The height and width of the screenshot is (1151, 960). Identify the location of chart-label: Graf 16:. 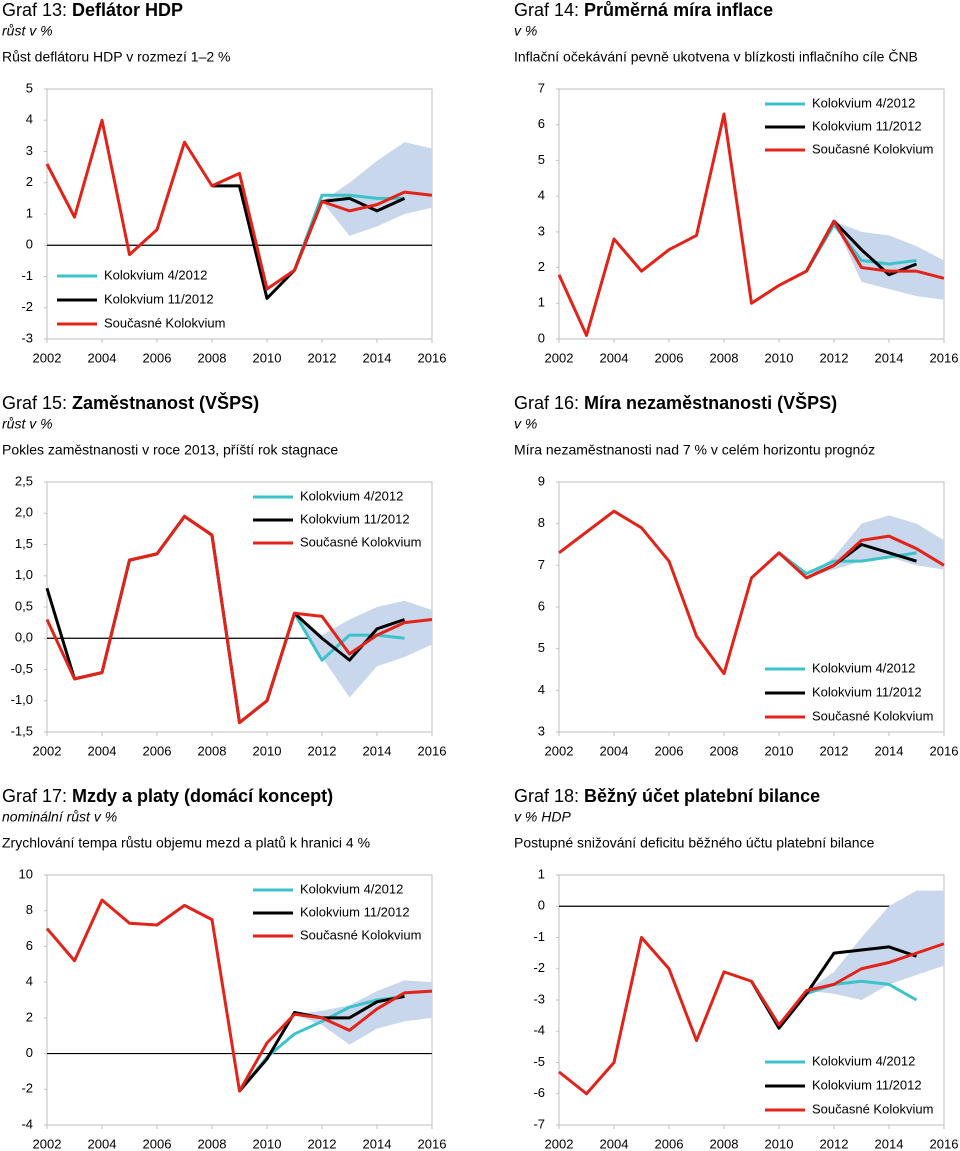
(546, 403).